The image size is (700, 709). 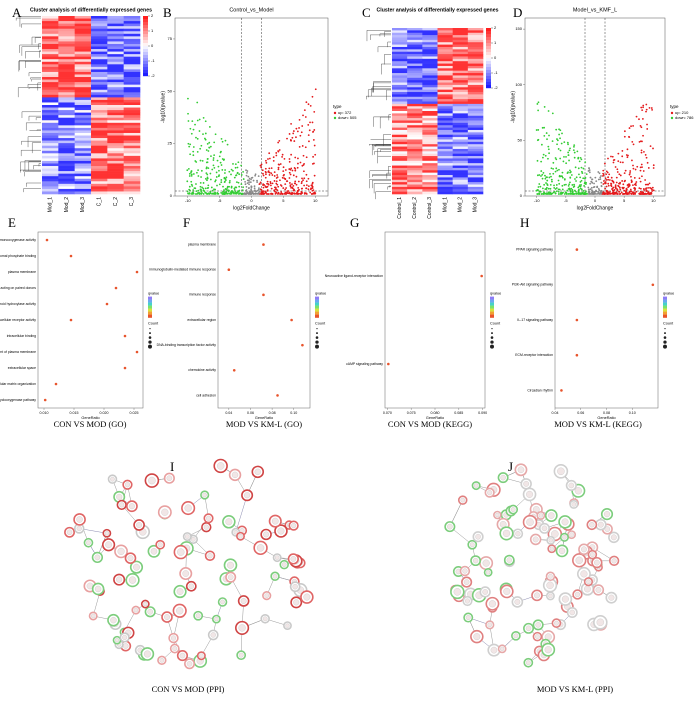 I want to click on x-tick-label: 5, so click(x=283, y=200).